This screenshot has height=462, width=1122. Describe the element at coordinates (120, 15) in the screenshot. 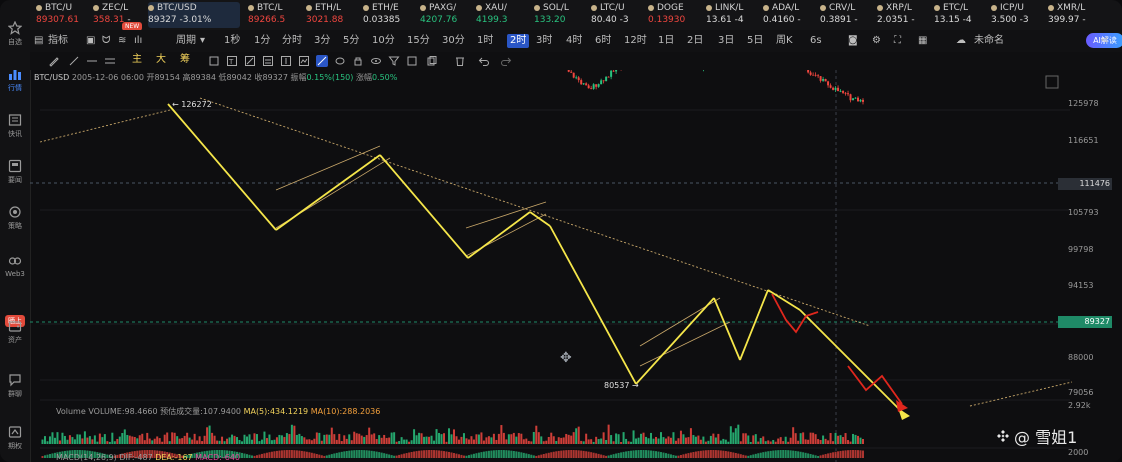

I see `ticker-item: ZEC/L 358.31 -` at that location.